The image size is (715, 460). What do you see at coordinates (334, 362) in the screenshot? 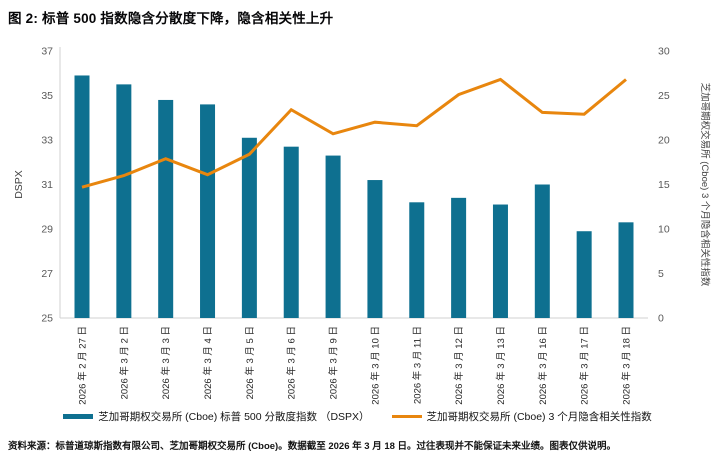
I see `x-axis-date-label: 2026 年 3 月 9 日` at bounding box center [334, 362].